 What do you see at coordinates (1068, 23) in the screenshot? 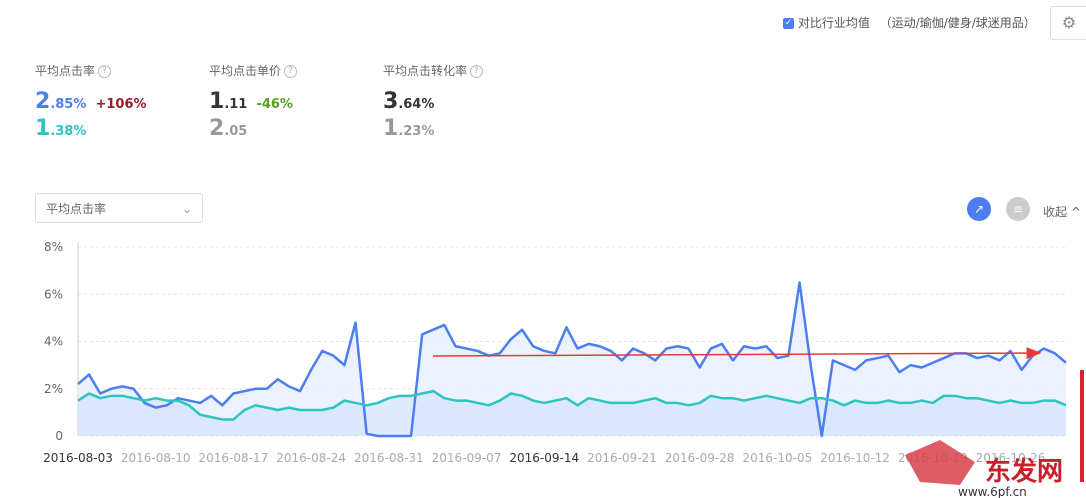
I see `settings-button: ⚙` at bounding box center [1068, 23].